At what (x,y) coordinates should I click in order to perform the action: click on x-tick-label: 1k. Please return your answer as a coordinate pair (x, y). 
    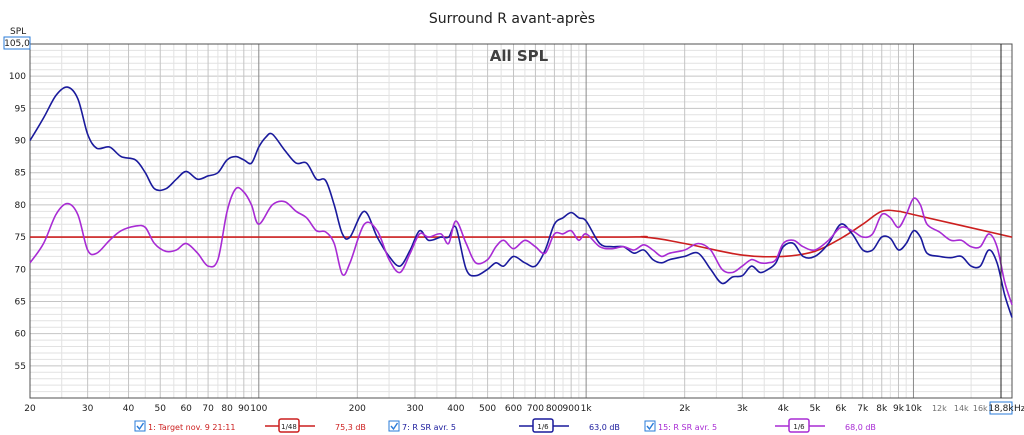
    Looking at the image, I should click on (587, 409).